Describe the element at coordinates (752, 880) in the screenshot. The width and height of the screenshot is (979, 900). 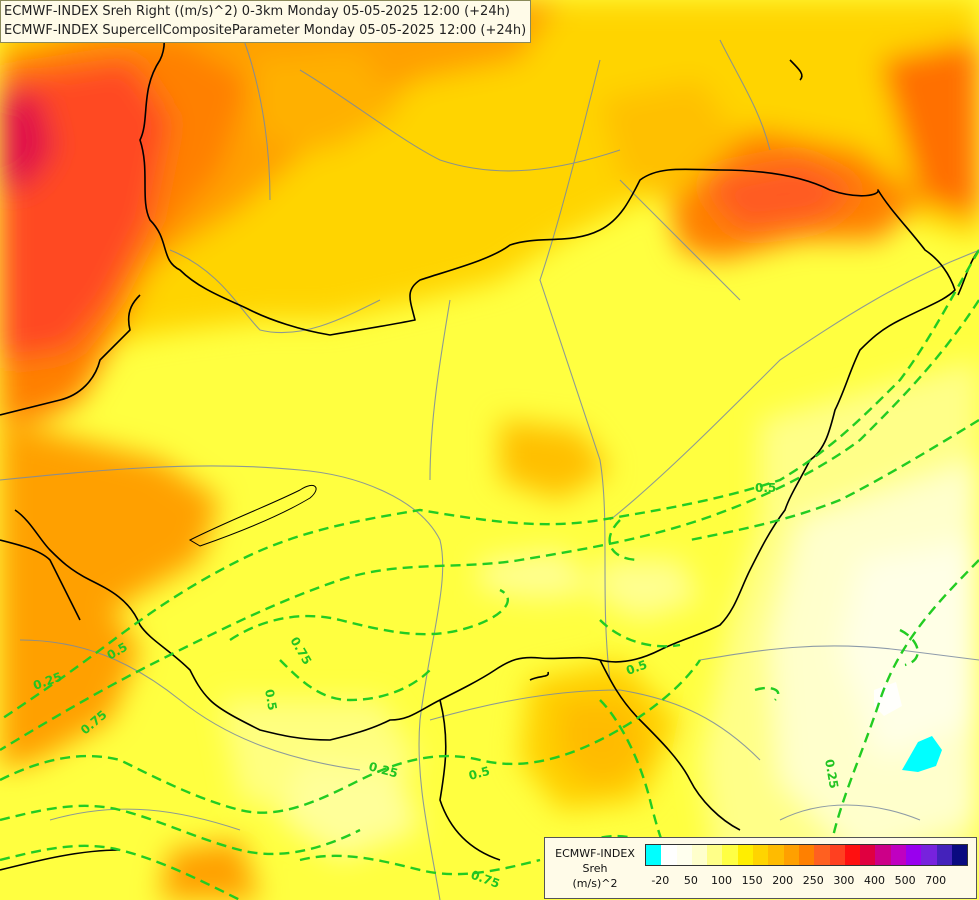
I see `legend-tick-label: 150` at that location.